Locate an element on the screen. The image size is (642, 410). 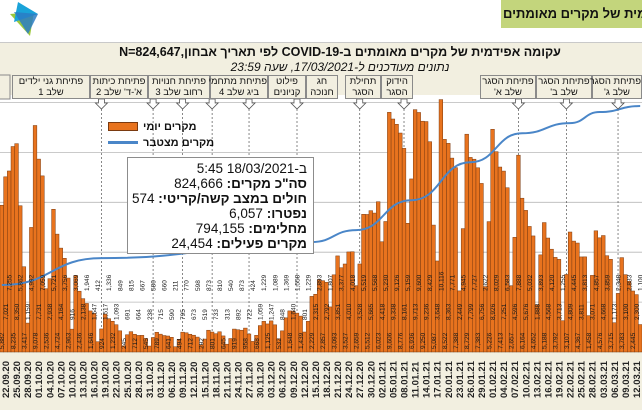
page-banner: מית של מקרים מאומתים is located at coordinates (571, 14).